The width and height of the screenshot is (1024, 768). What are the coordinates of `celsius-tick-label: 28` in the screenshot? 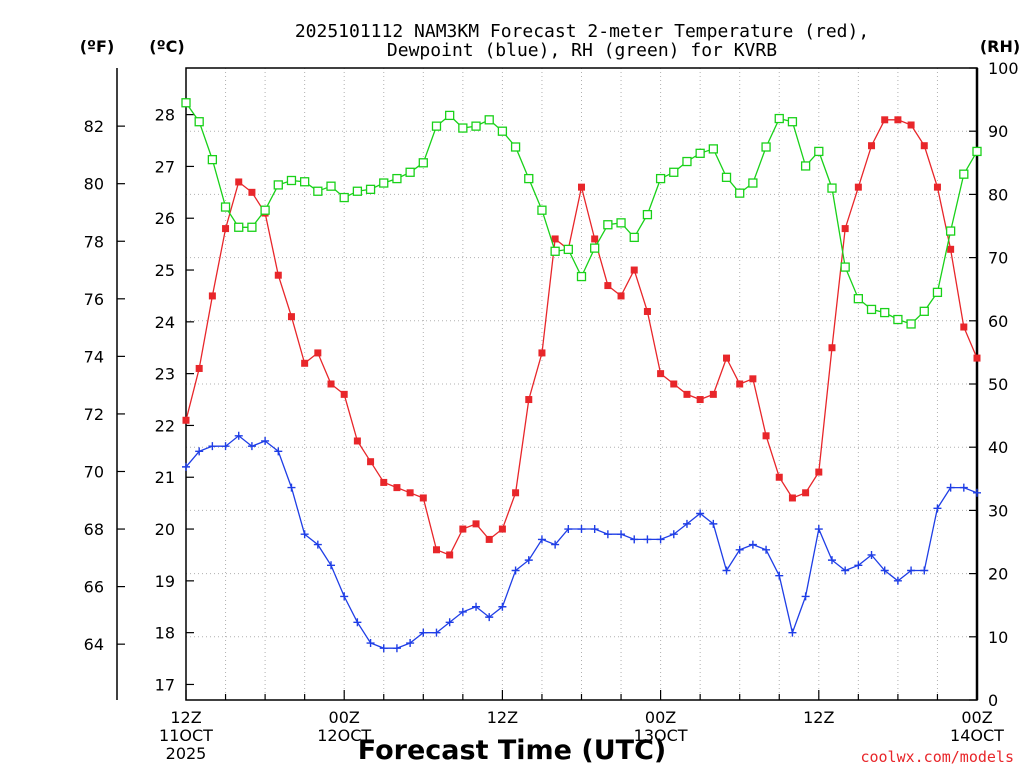 It's located at (165, 115).